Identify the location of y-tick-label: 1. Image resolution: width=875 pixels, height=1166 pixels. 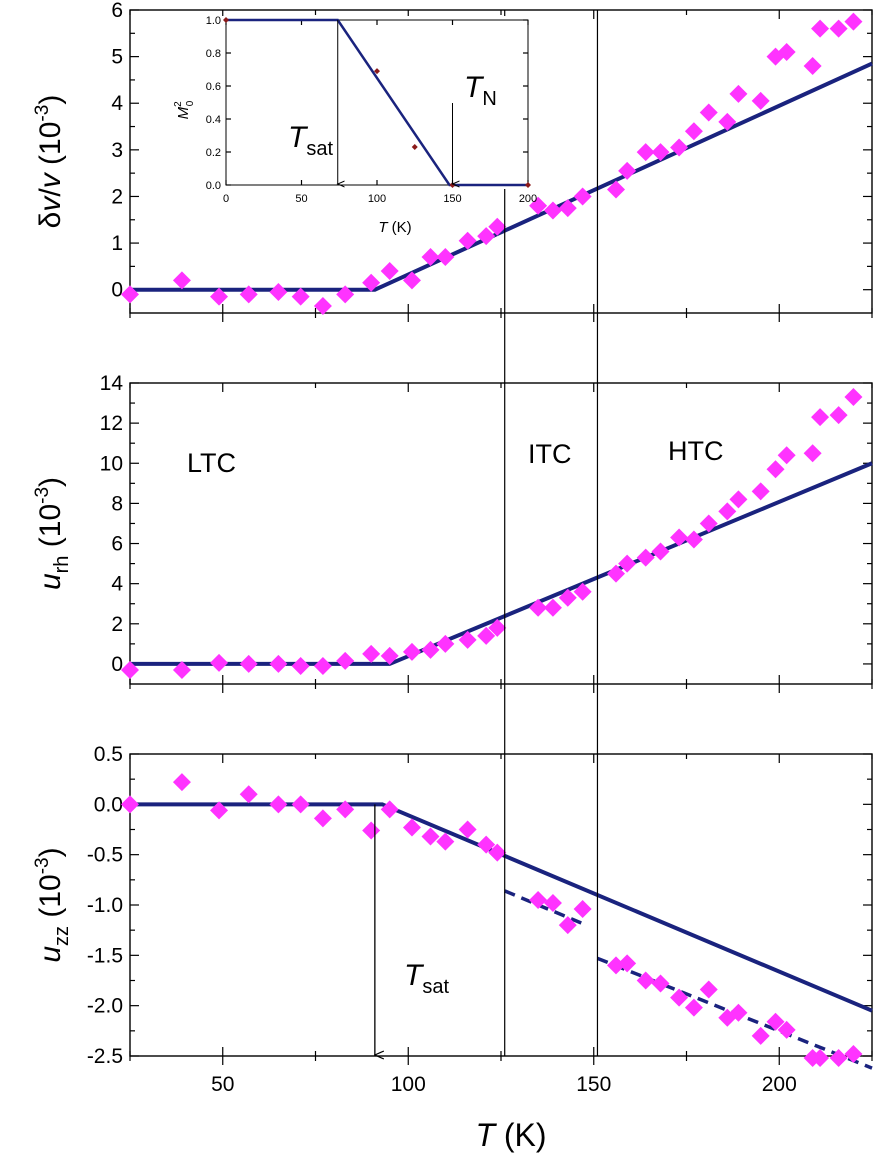
(117, 243).